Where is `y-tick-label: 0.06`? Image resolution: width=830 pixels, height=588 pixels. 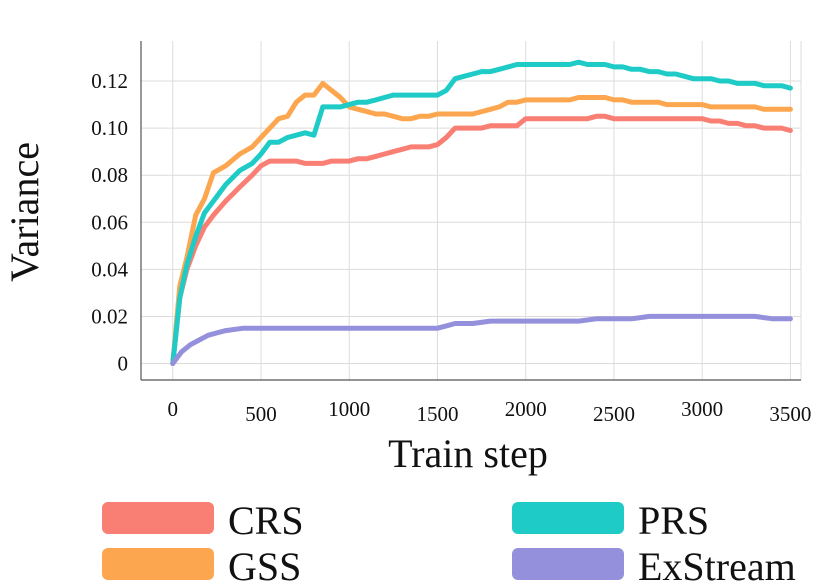 y-tick-label: 0.06 is located at coordinates (109, 222).